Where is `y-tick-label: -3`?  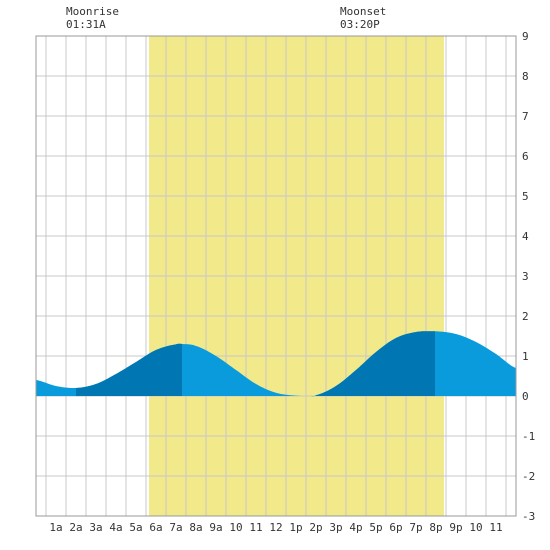 y-tick-label: -3 is located at coordinates (528, 516).